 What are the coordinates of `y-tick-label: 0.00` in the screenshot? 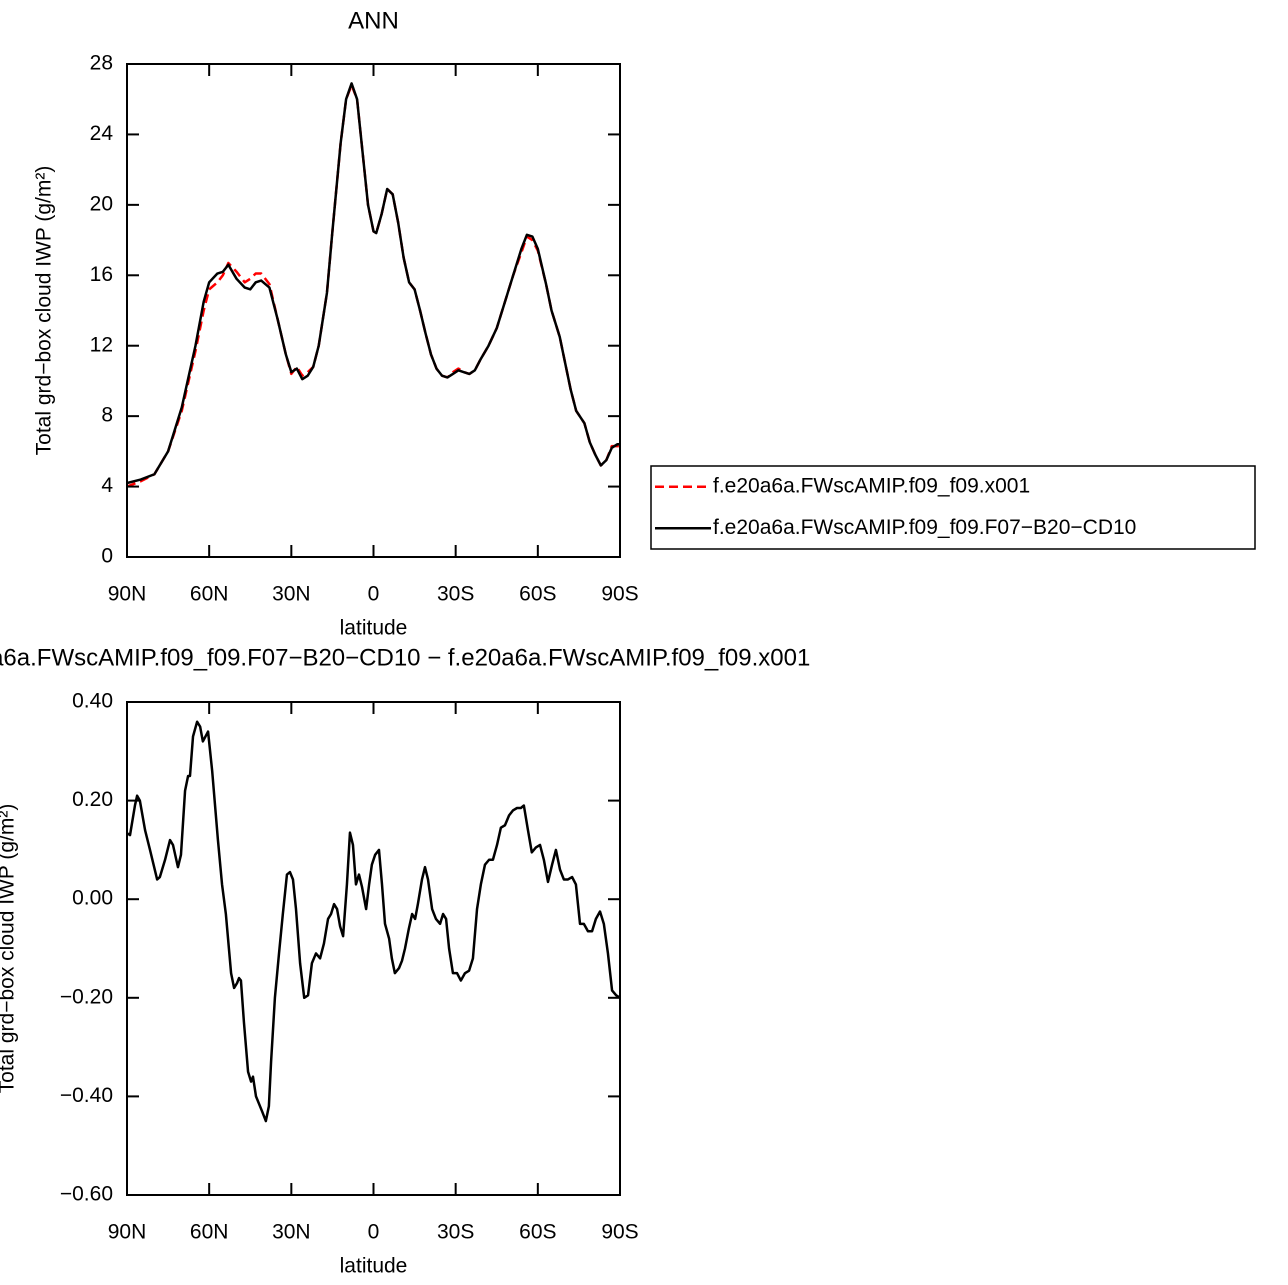 It's located at (92, 898).